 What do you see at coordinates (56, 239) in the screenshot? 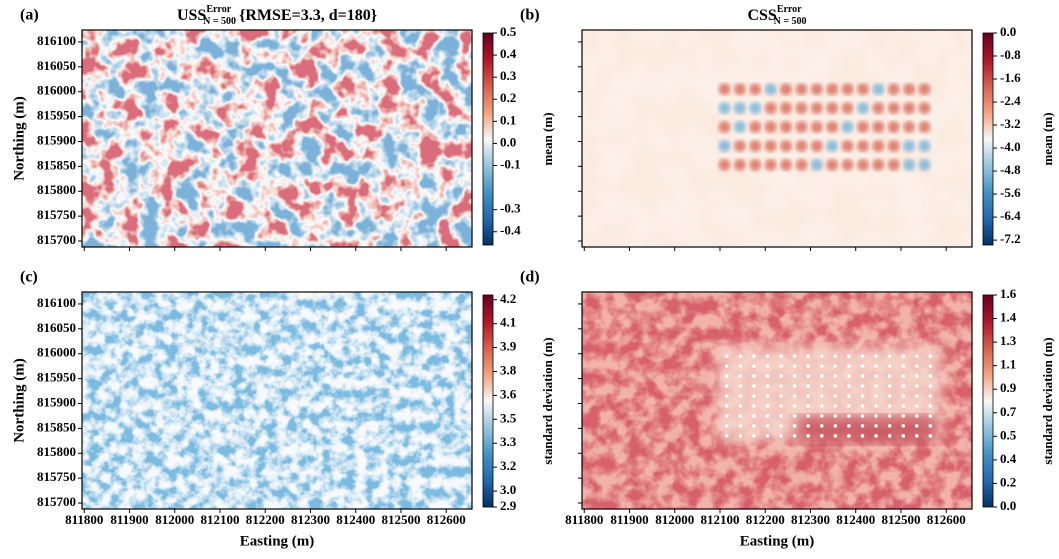
I see `y-tick-label: 815700` at bounding box center [56, 239].